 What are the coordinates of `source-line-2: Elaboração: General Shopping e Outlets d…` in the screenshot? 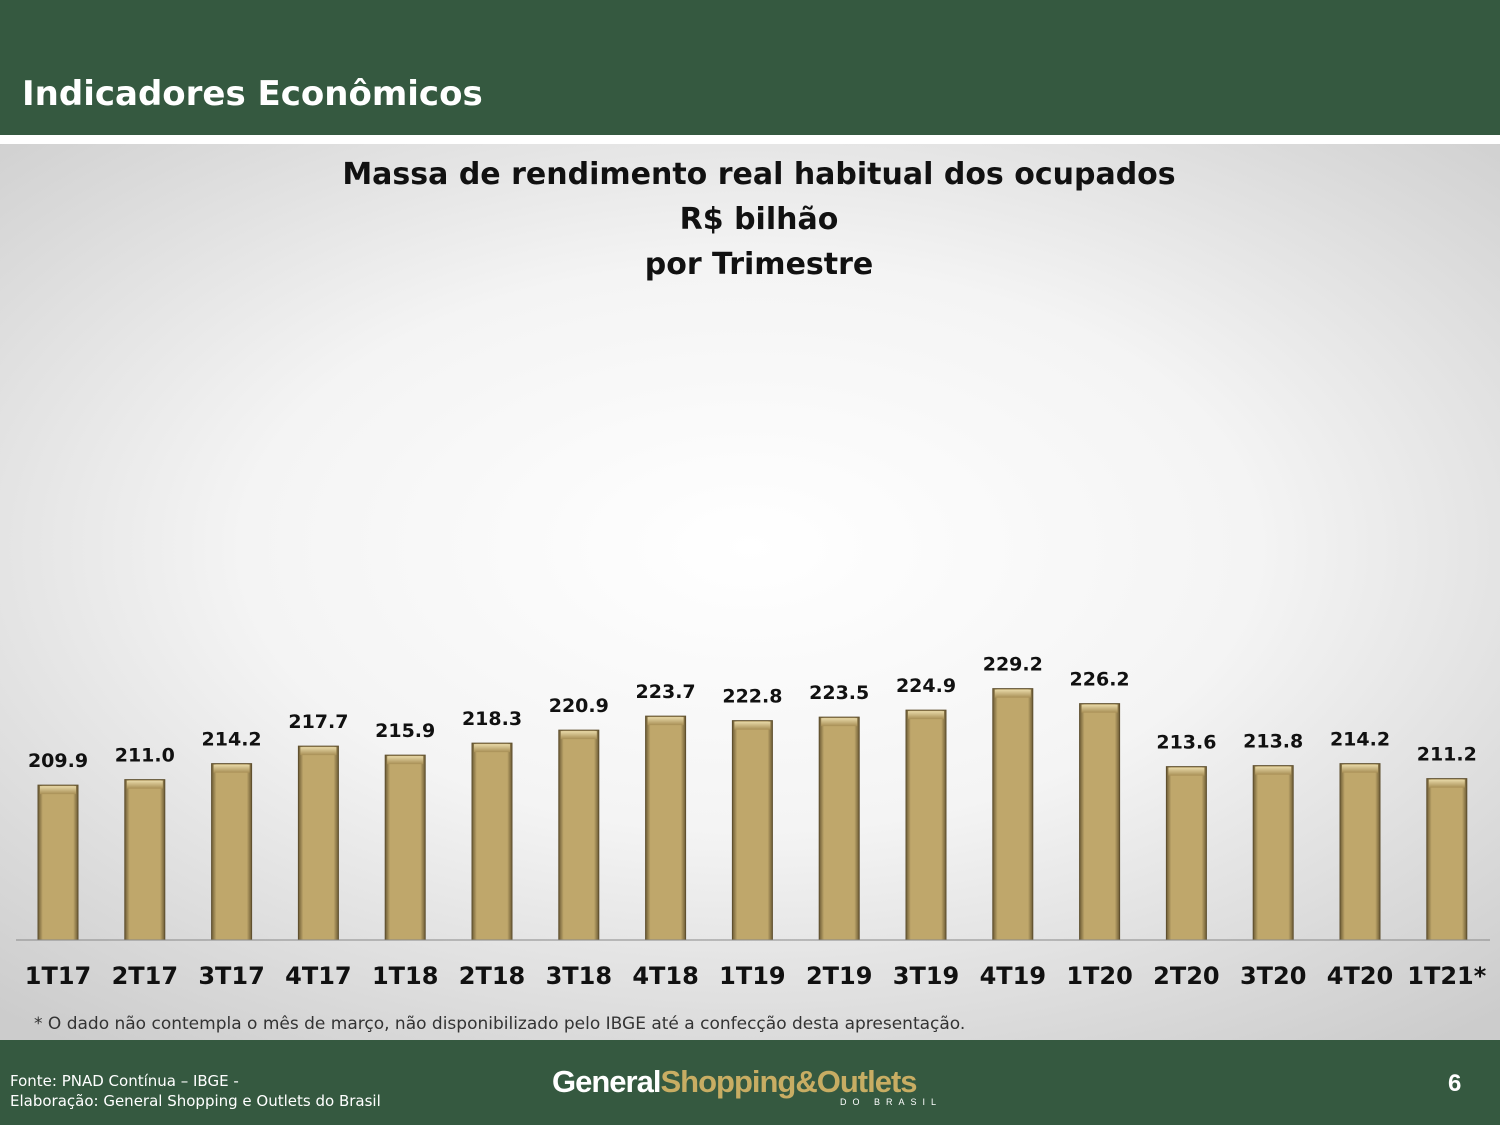 It's located at (195, 1101).